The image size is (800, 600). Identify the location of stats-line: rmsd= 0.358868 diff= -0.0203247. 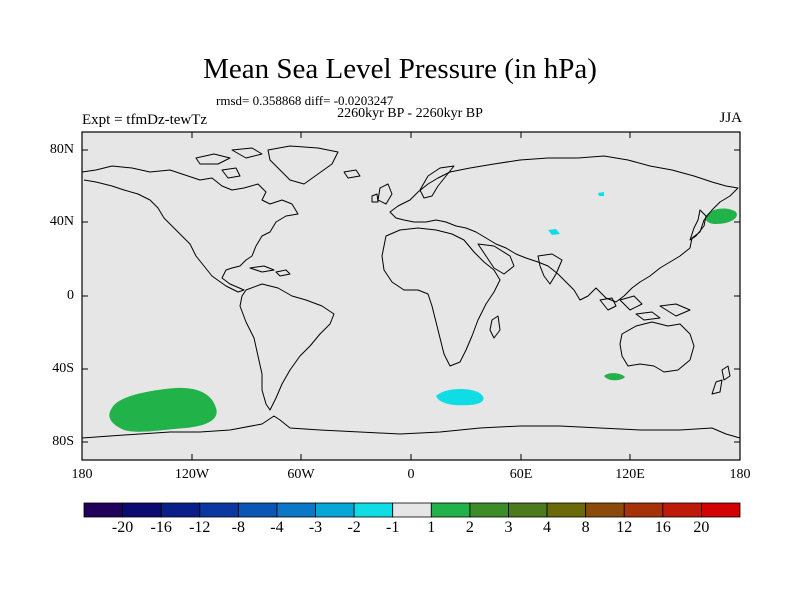
(305, 100).